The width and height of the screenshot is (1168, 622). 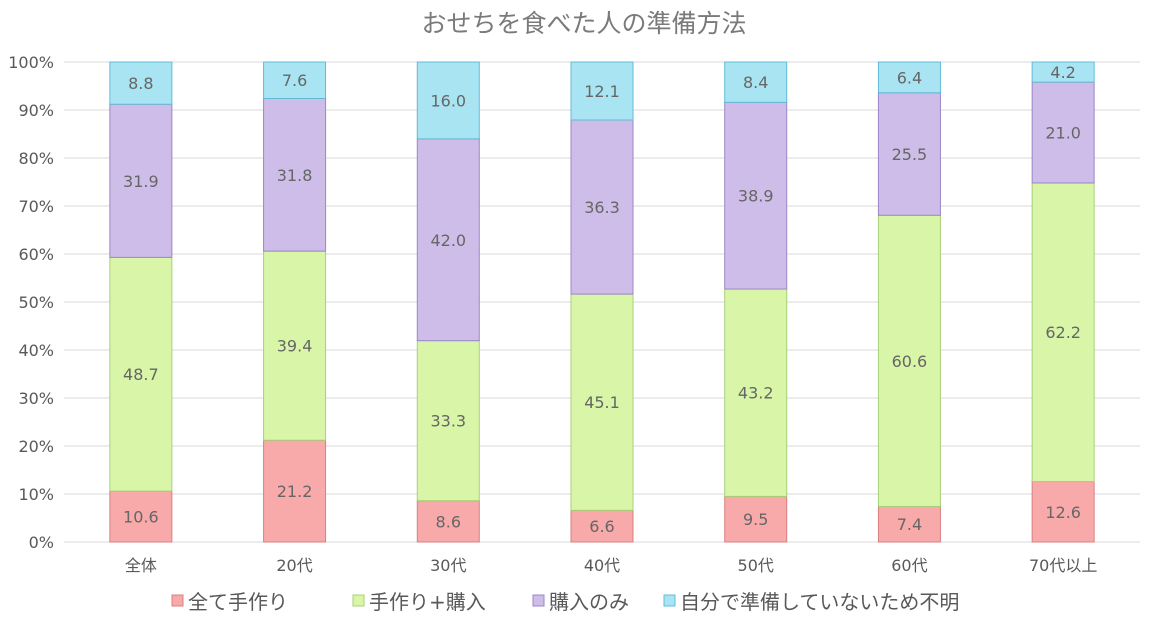 I want to click on data-label: 45.1, so click(x=602, y=402).